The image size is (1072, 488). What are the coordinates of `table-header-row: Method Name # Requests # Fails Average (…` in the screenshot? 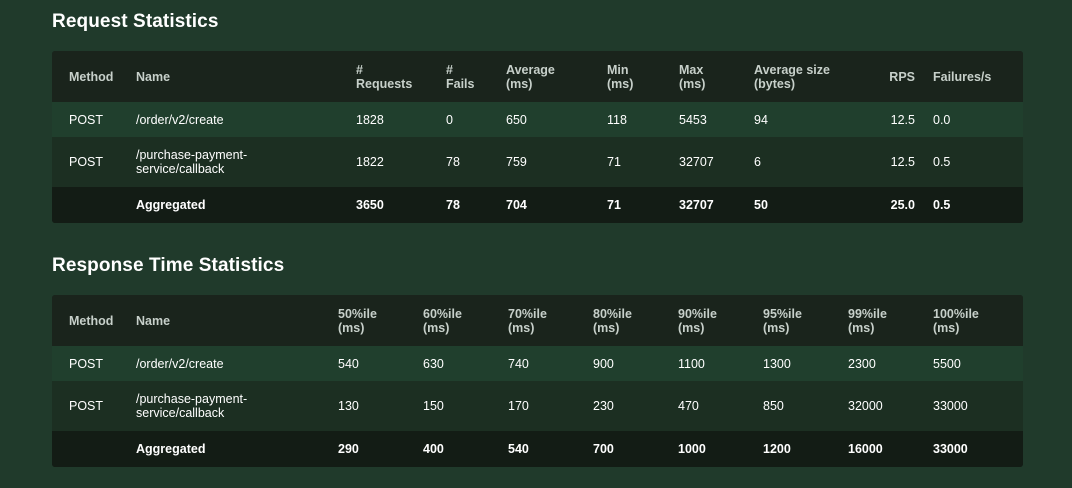 It's located at (537, 76).